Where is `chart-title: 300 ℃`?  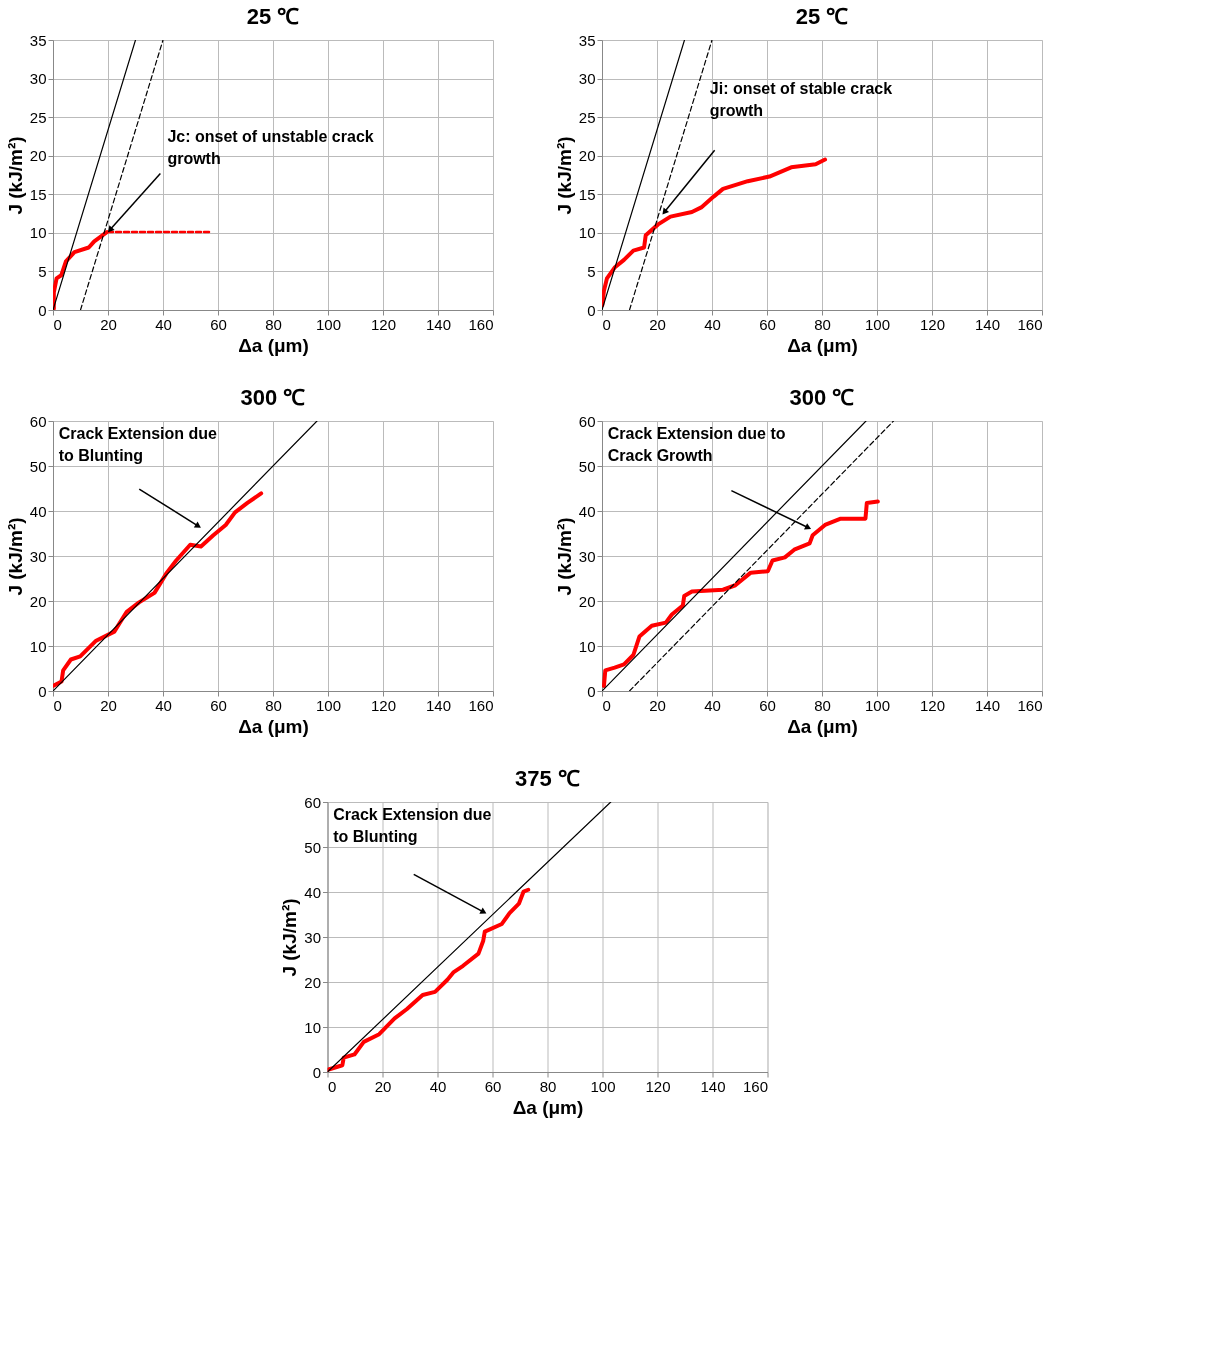
chart-title: 300 ℃ is located at coordinates (822, 397).